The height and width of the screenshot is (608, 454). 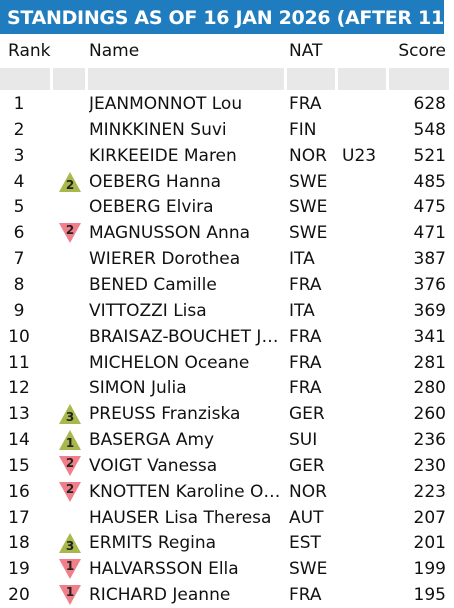 I want to click on rank-cell: 17, so click(x=19, y=517).